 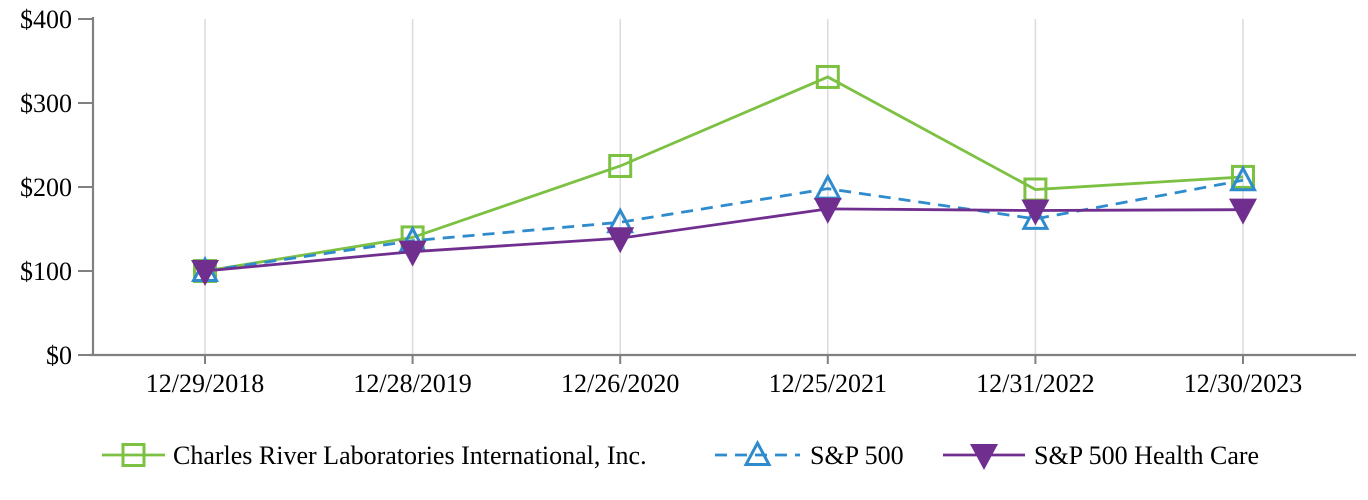 What do you see at coordinates (205, 383) in the screenshot?
I see `x-tick-label: 12/29/2018` at bounding box center [205, 383].